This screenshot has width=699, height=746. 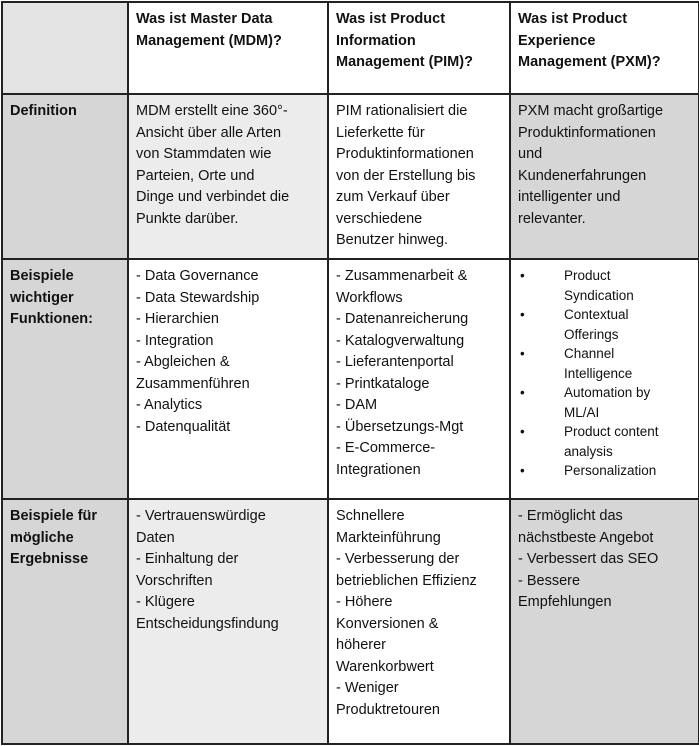 I want to click on cell-text: Konversionen &, so click(x=387, y=623).